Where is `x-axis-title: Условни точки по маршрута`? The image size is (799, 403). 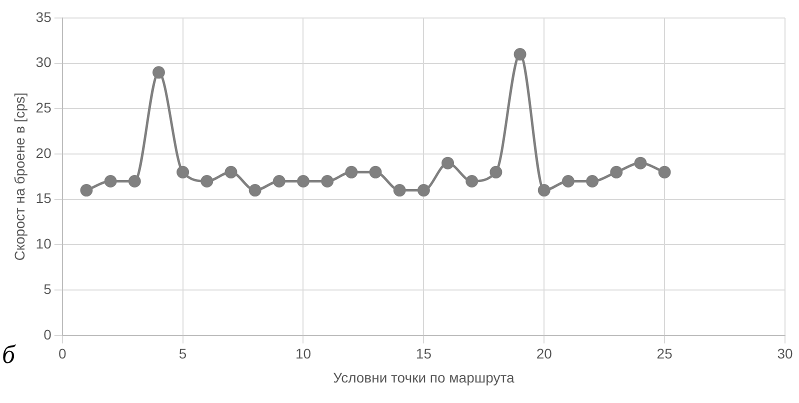
x-axis-title: Условни точки по маршрута is located at coordinates (423, 377).